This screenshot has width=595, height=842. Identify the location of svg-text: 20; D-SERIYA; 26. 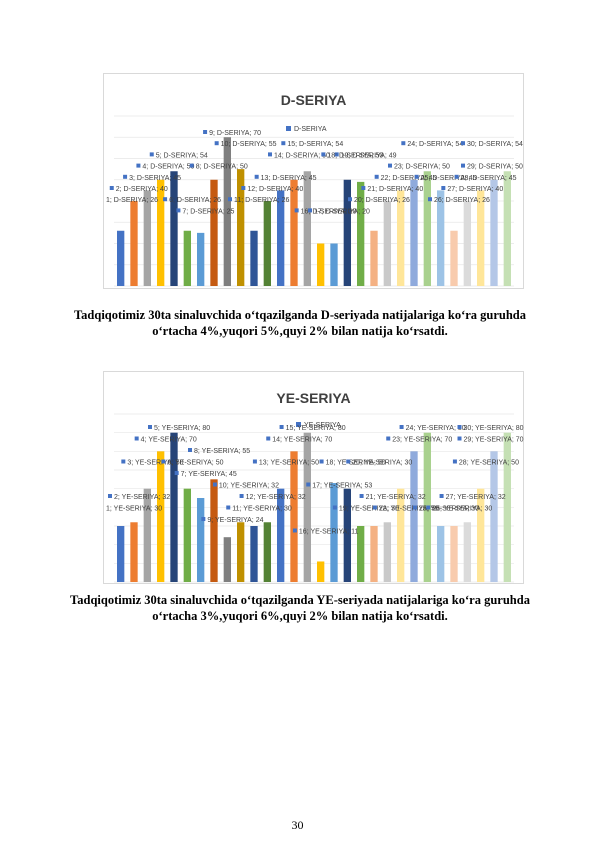
(382, 200).